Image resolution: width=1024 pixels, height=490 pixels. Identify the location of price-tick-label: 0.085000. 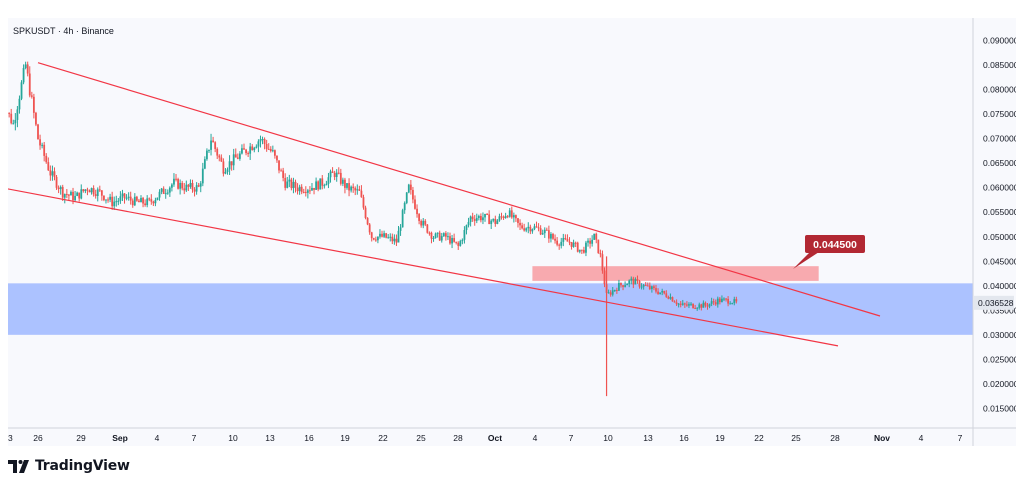
(999, 65).